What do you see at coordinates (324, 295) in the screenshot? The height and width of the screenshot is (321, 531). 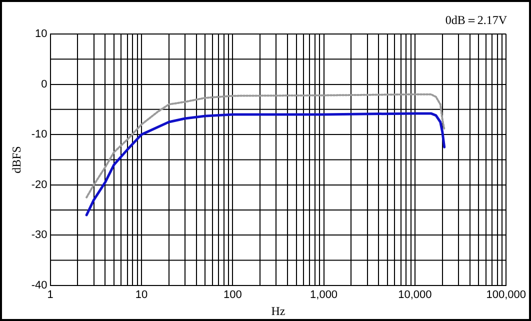 I see `x-tick-label: 1,000` at bounding box center [324, 295].